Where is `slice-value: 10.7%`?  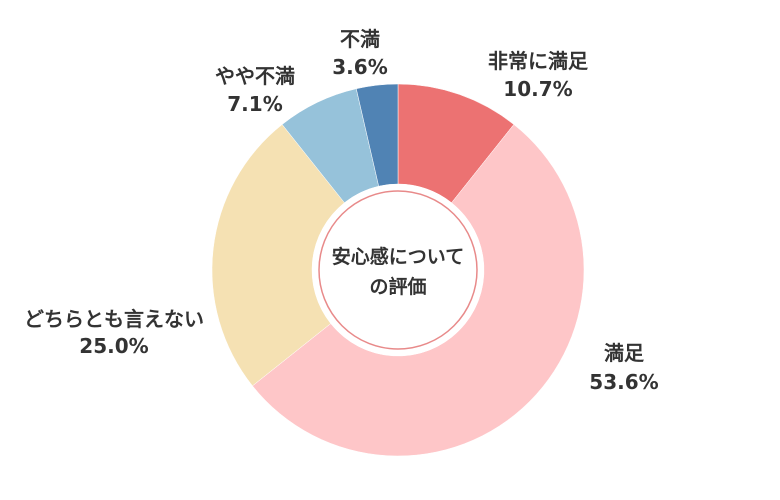
slice-value: 10.7% is located at coordinates (537, 89).